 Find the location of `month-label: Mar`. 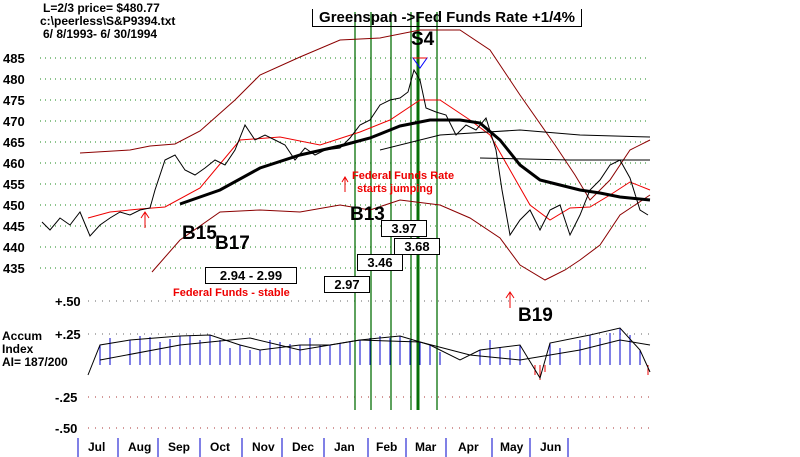

month-label: Mar is located at coordinates (426, 447).